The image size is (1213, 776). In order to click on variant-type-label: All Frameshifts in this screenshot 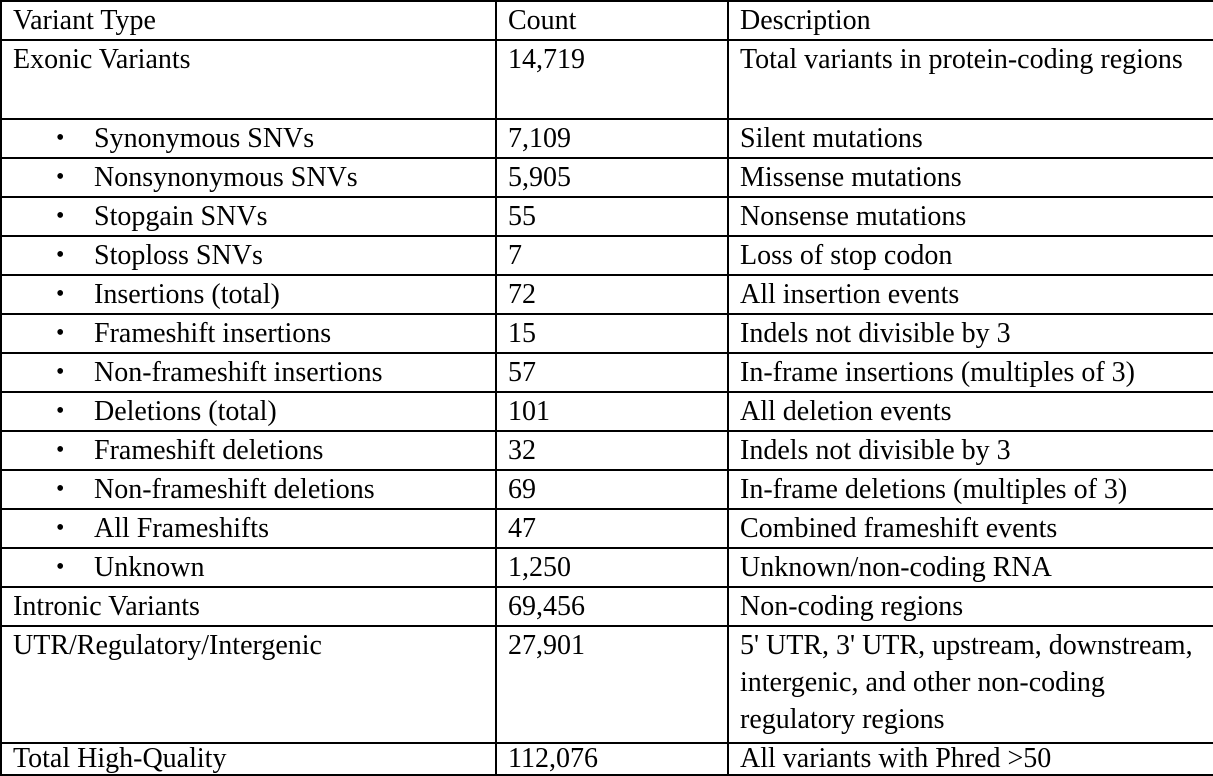, I will do `click(181, 528)`.